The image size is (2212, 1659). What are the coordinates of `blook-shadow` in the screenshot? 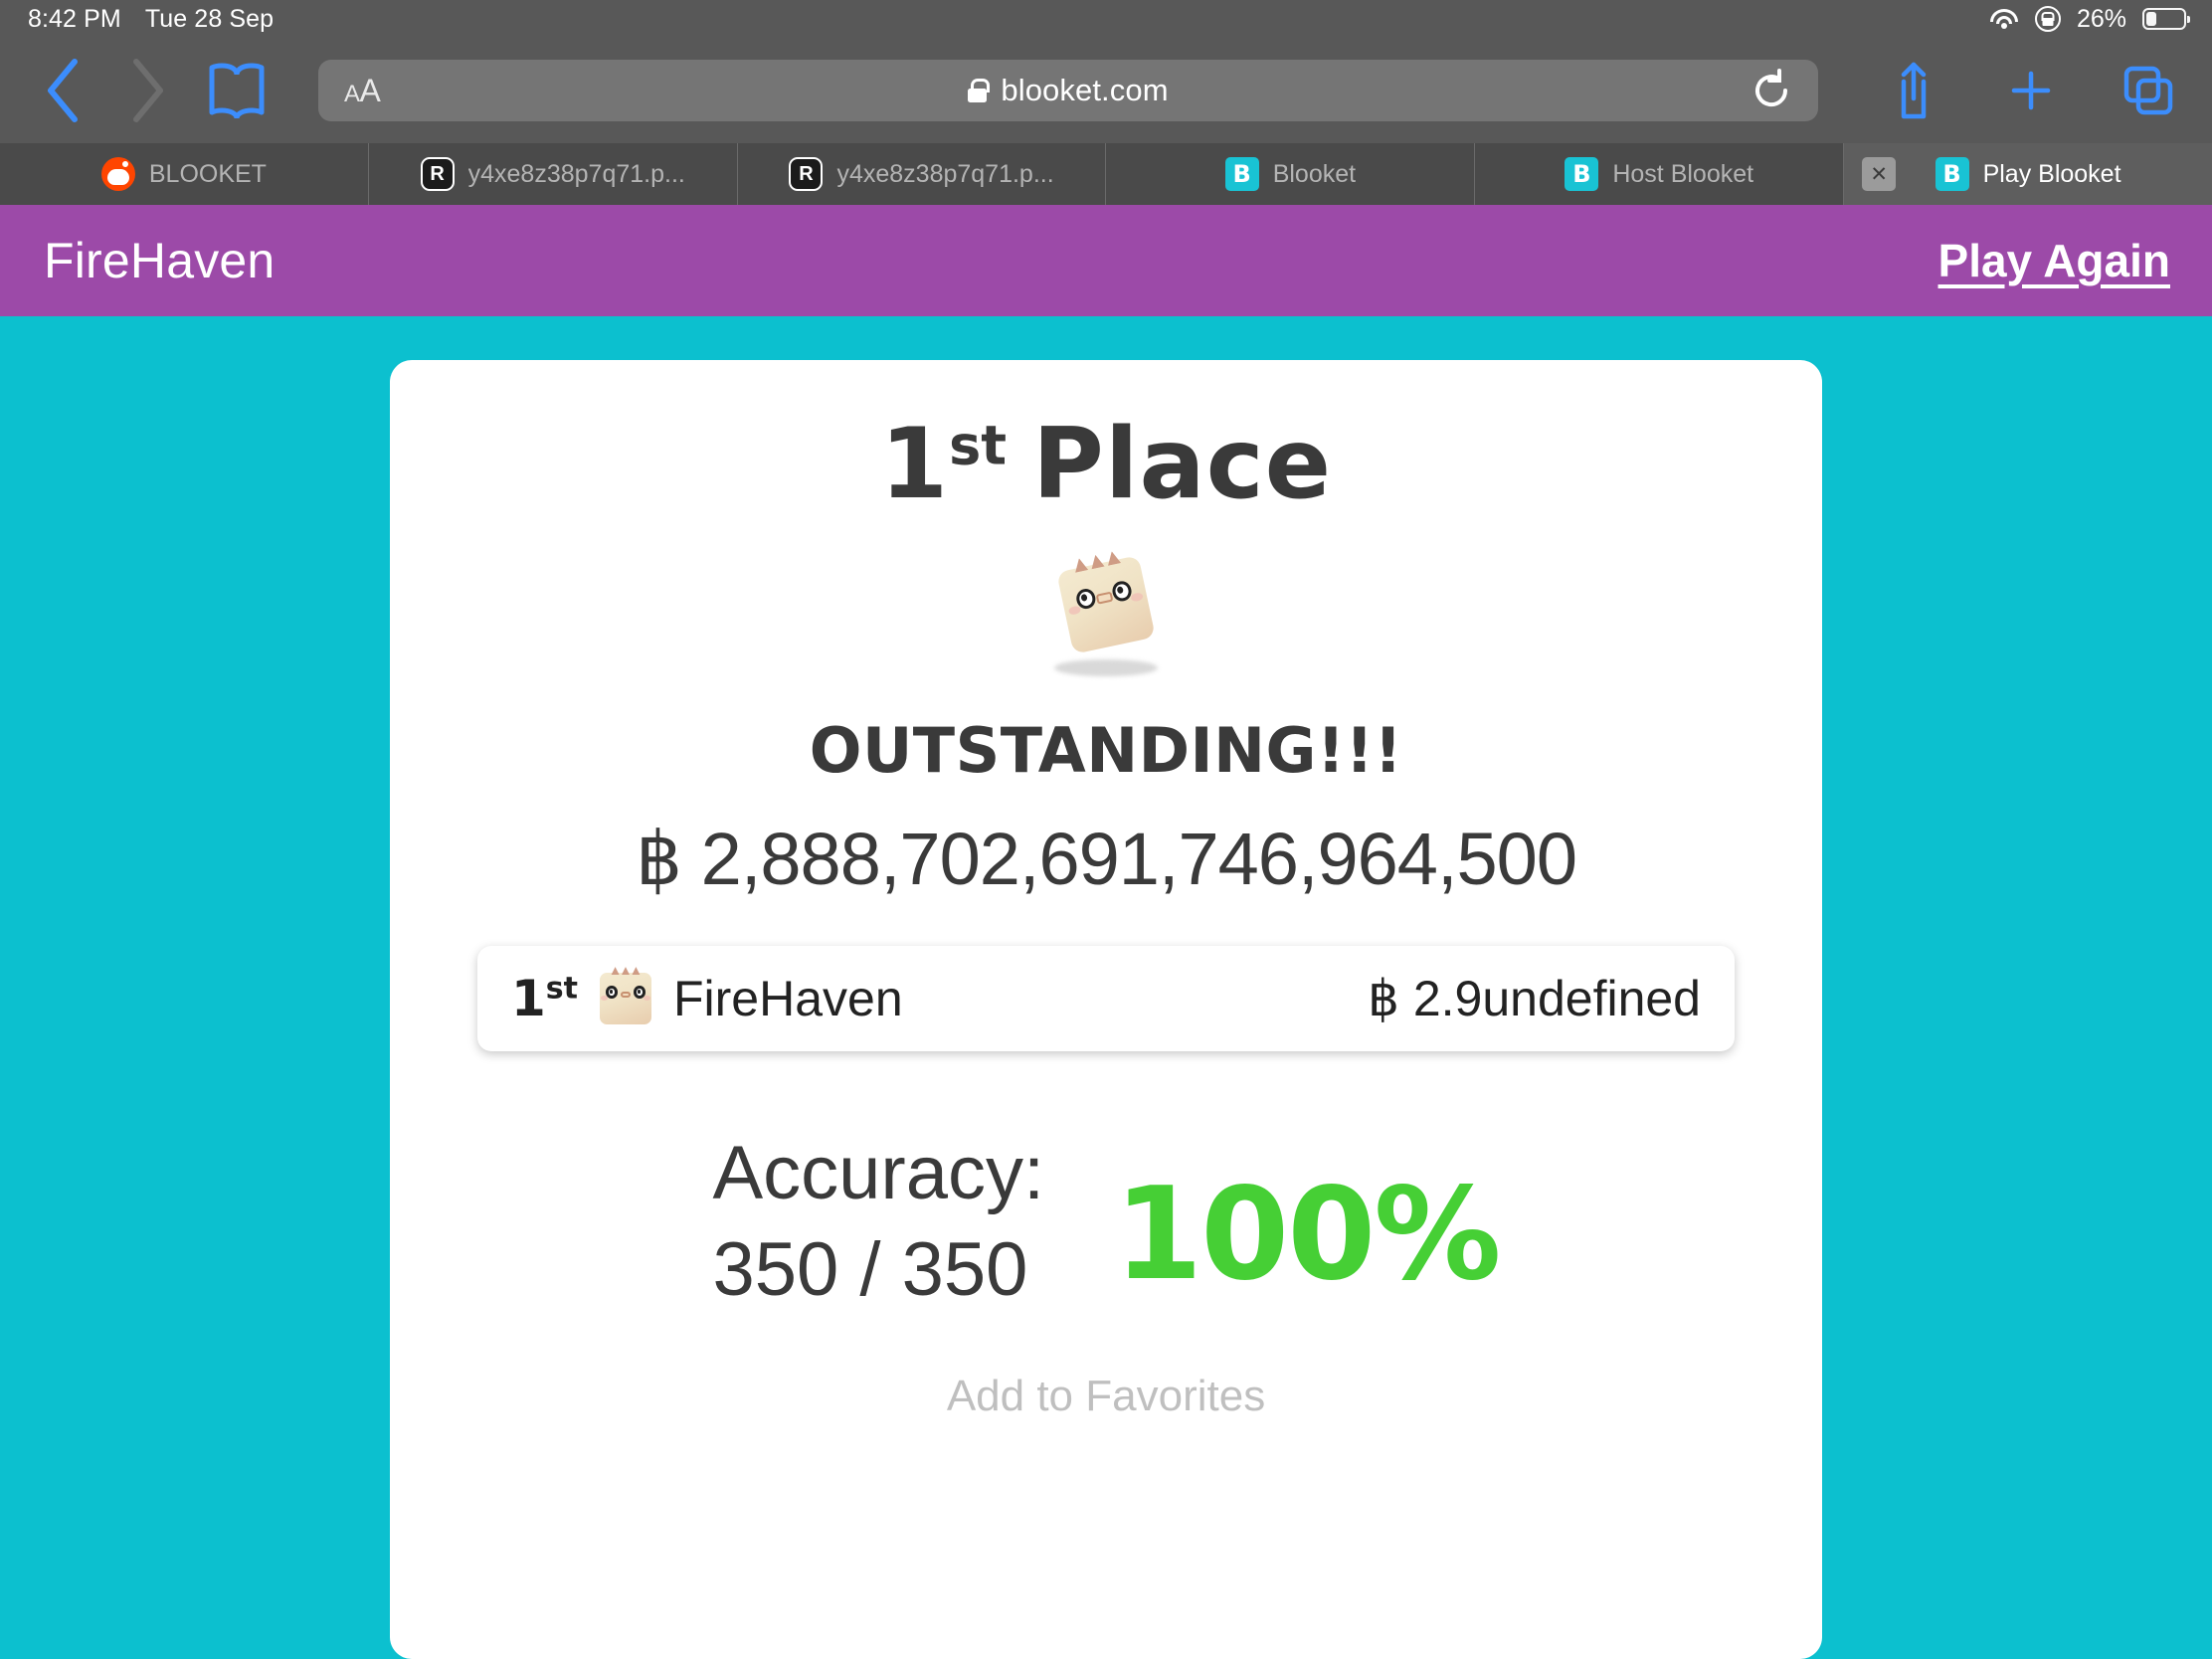 It's located at (1106, 667).